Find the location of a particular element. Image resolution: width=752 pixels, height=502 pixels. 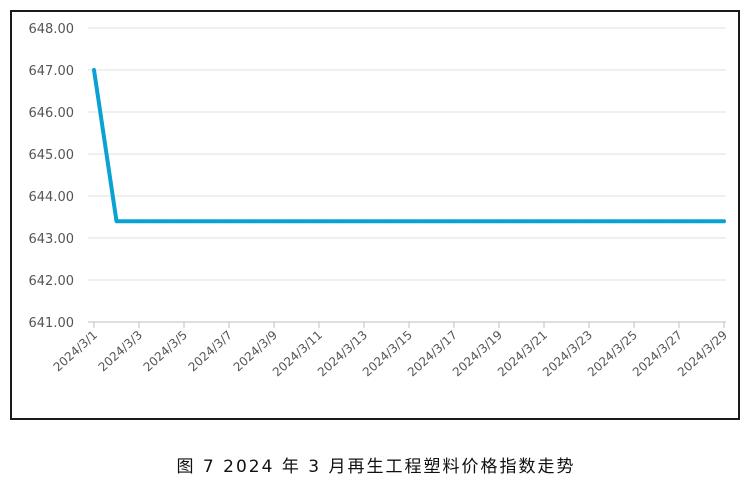

y-tick-label: 644.00 is located at coordinates (52, 197).